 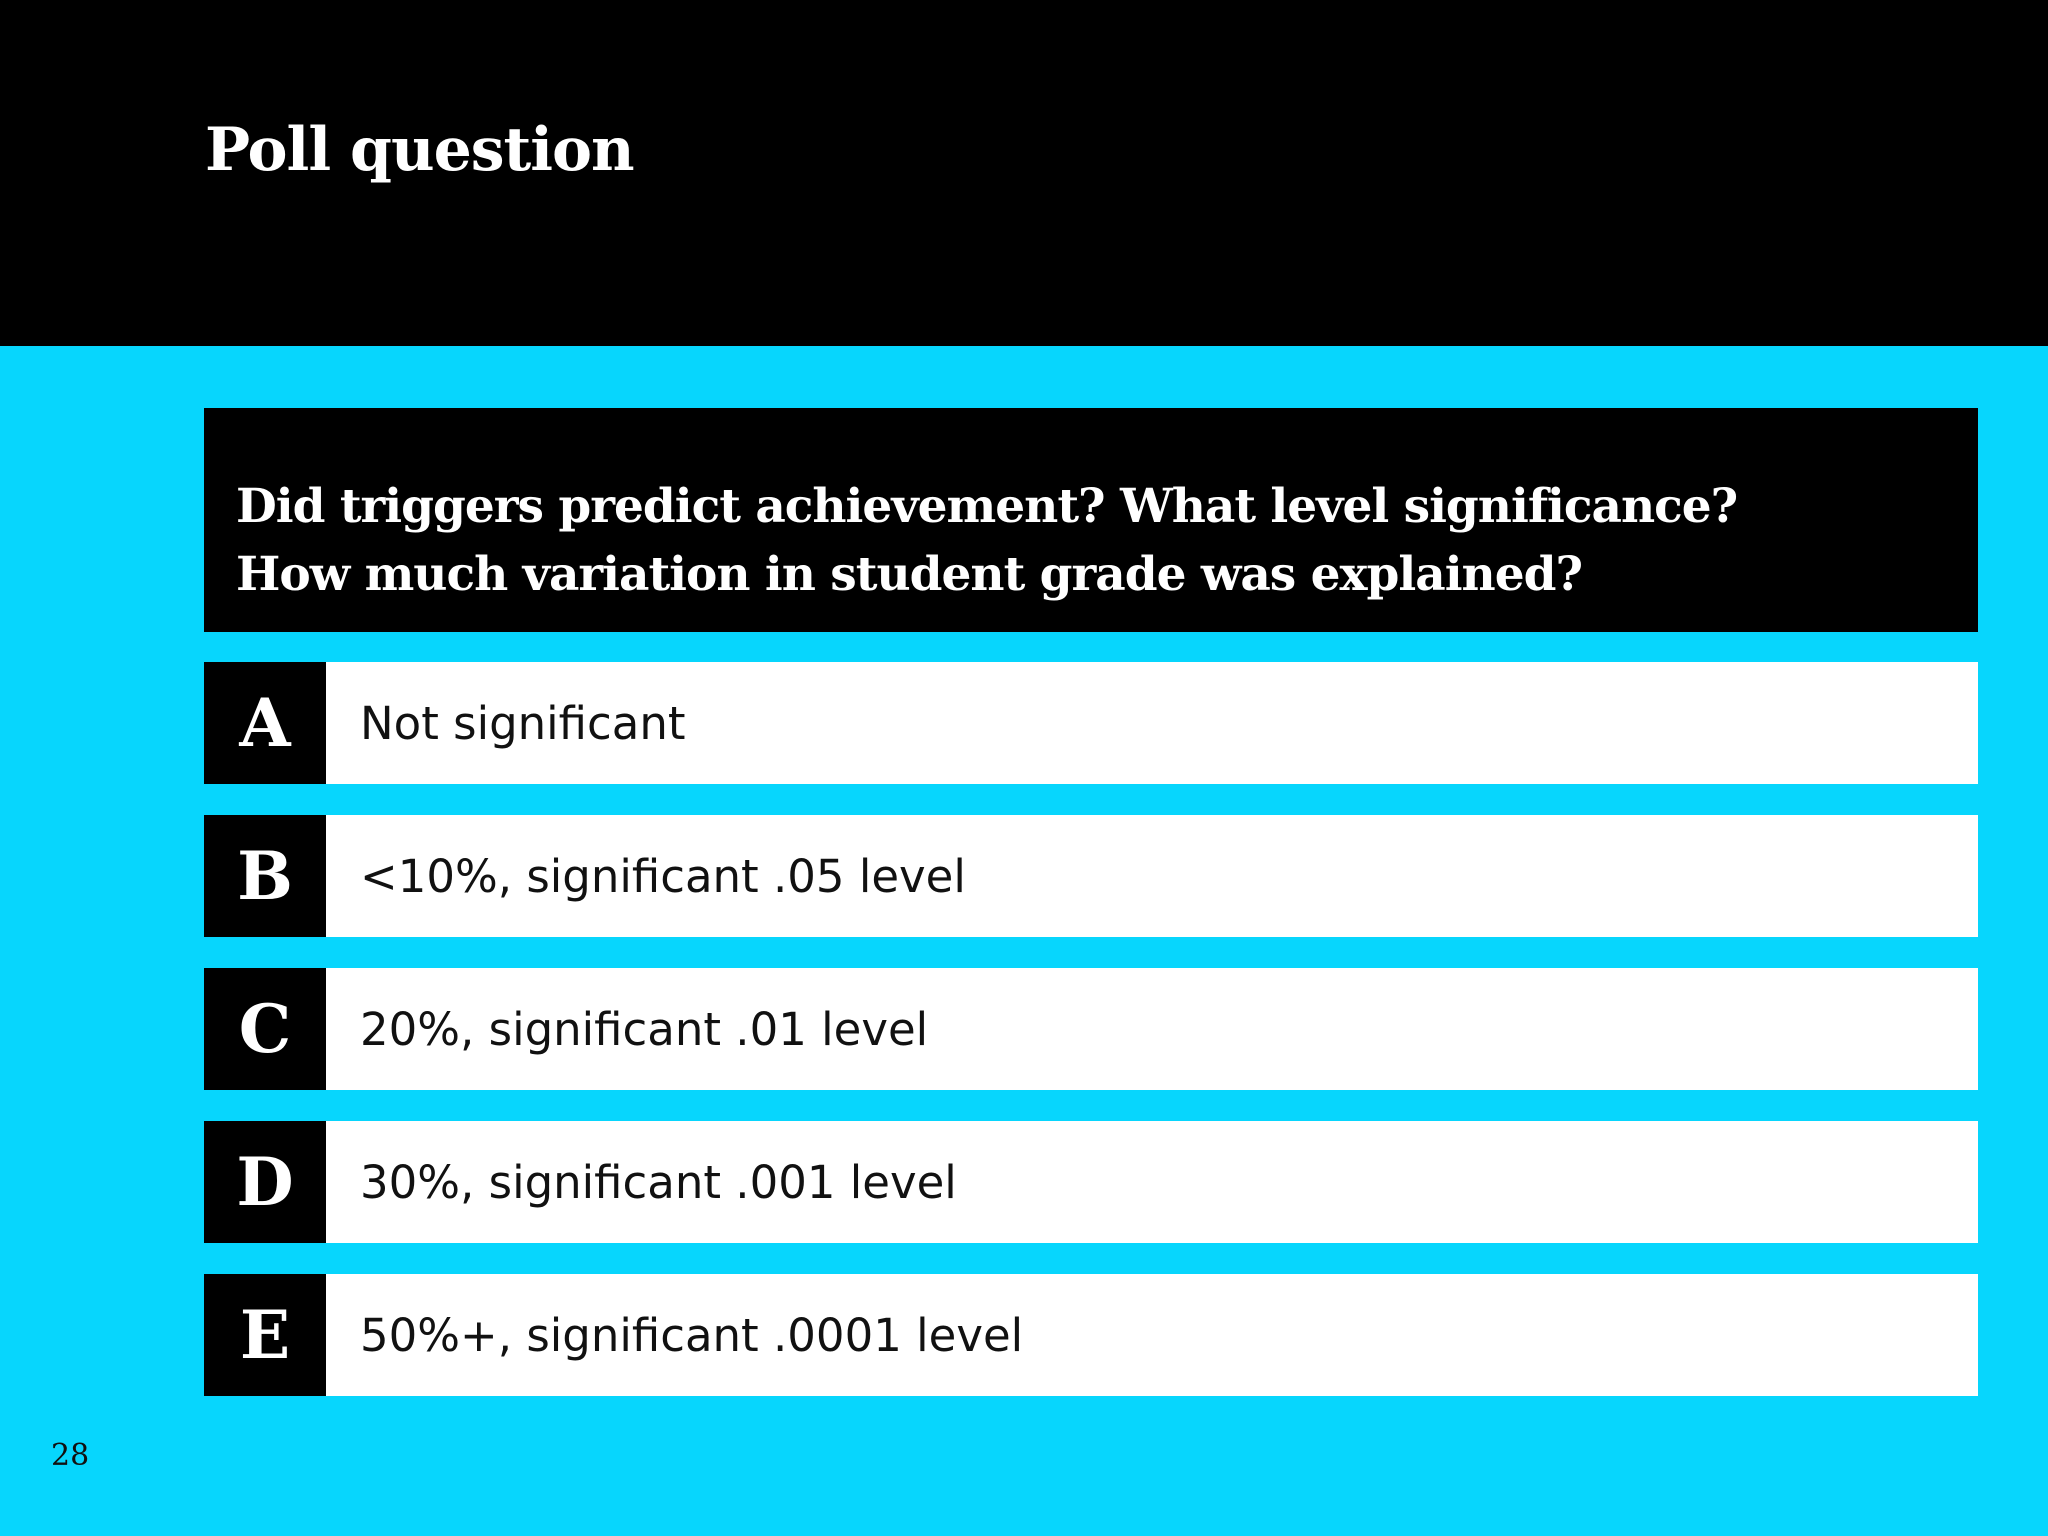 I want to click on option-label: 20%, significant .01 level, so click(x=644, y=1029).